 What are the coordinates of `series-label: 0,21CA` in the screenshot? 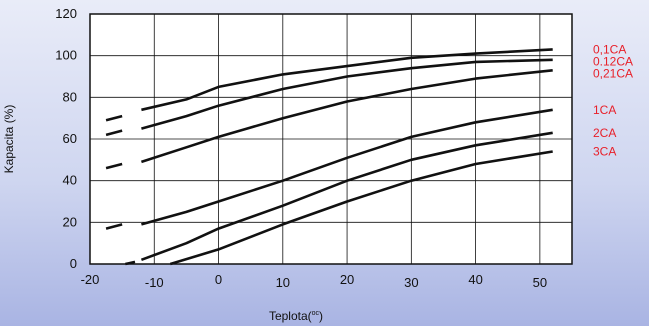 It's located at (613, 73).